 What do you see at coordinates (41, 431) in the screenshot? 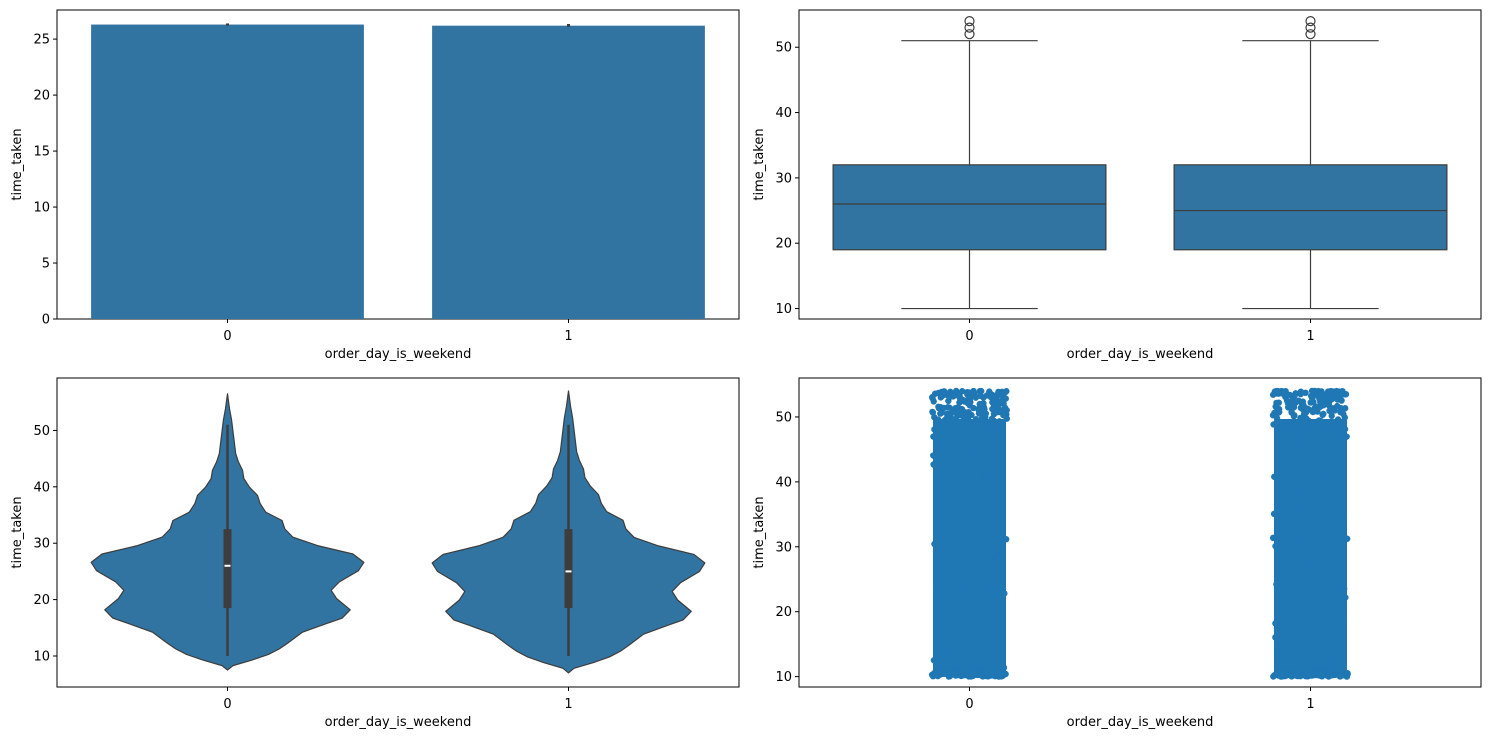
I see `violin-plot-y-tick-label: 50` at bounding box center [41, 431].